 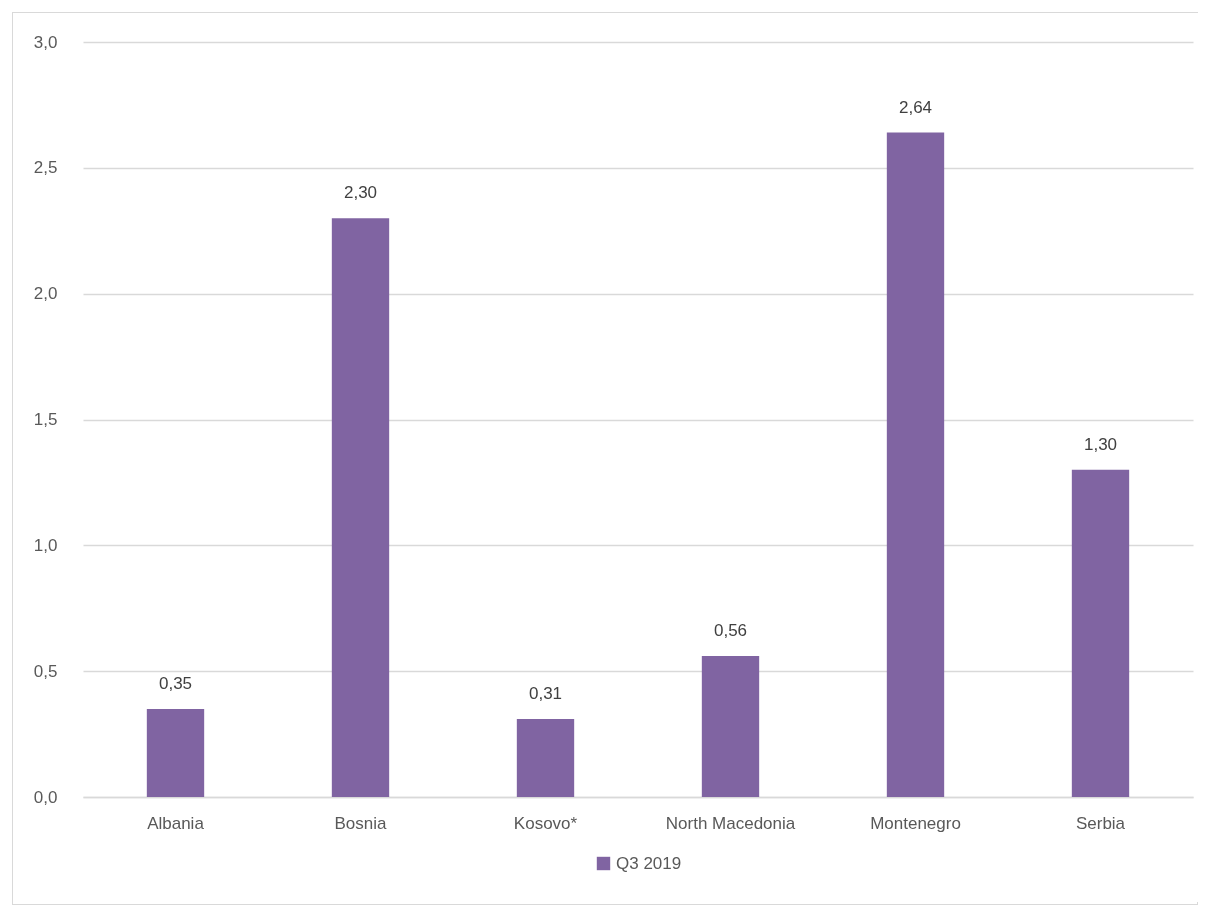 What do you see at coordinates (360, 193) in the screenshot?
I see `data-label: 2,30` at bounding box center [360, 193].